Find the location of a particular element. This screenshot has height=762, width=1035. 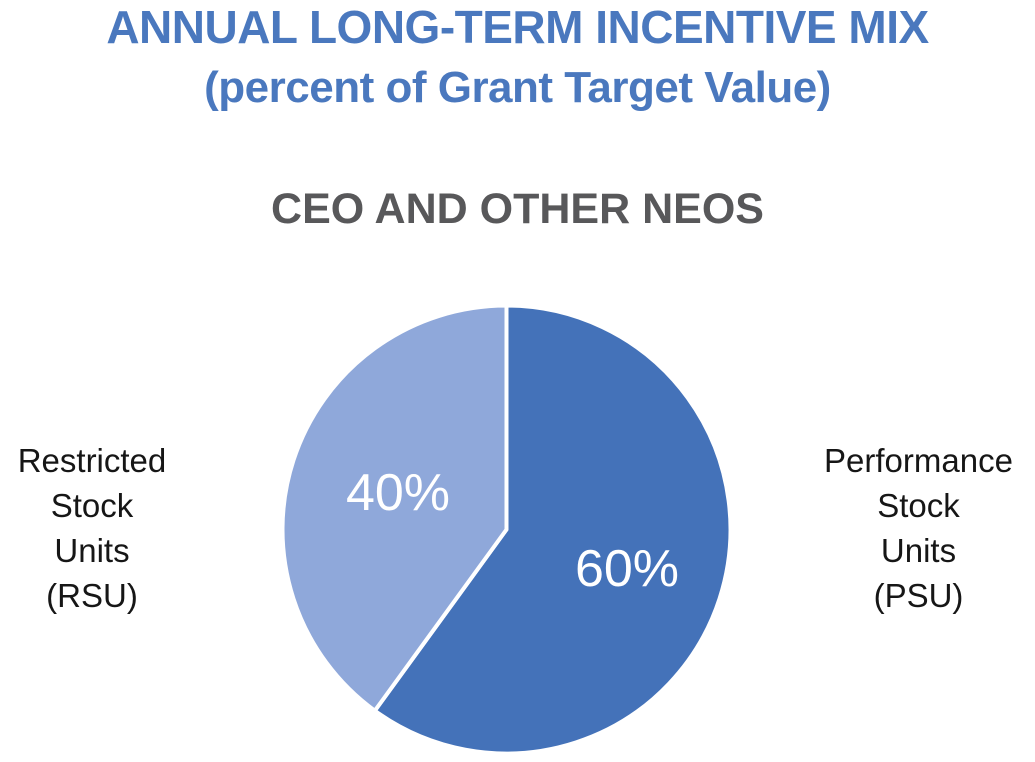

section-heading: CEO AND OTHER NEOS is located at coordinates (517, 209).